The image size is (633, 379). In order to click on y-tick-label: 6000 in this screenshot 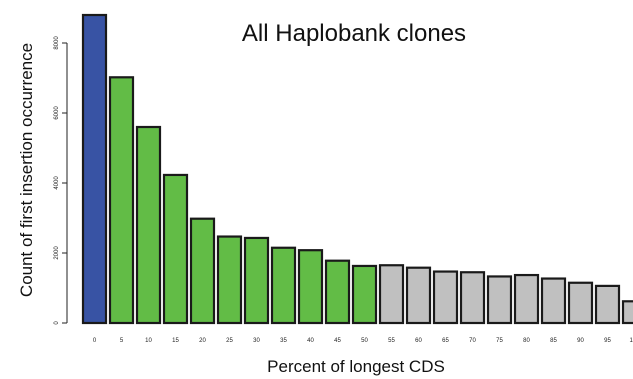, I will do `click(57, 113)`.